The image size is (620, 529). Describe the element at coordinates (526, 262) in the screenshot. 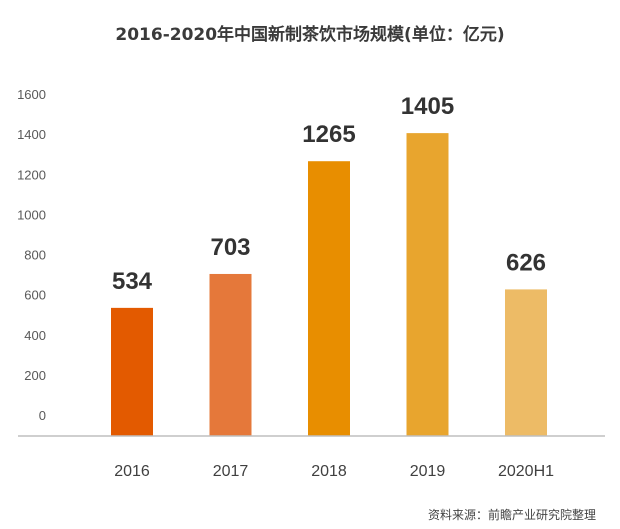

I see `data-label: 626` at that location.